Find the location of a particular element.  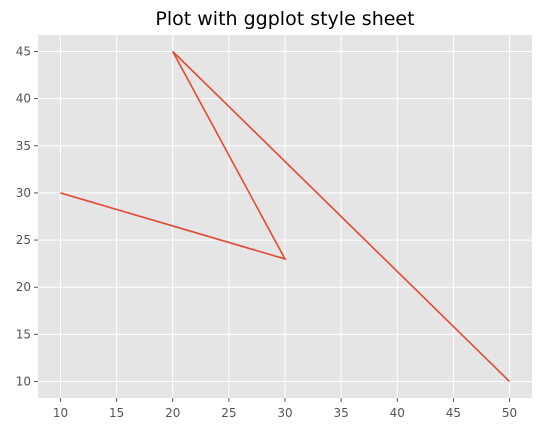

x-tick-label: 25 is located at coordinates (228, 413).